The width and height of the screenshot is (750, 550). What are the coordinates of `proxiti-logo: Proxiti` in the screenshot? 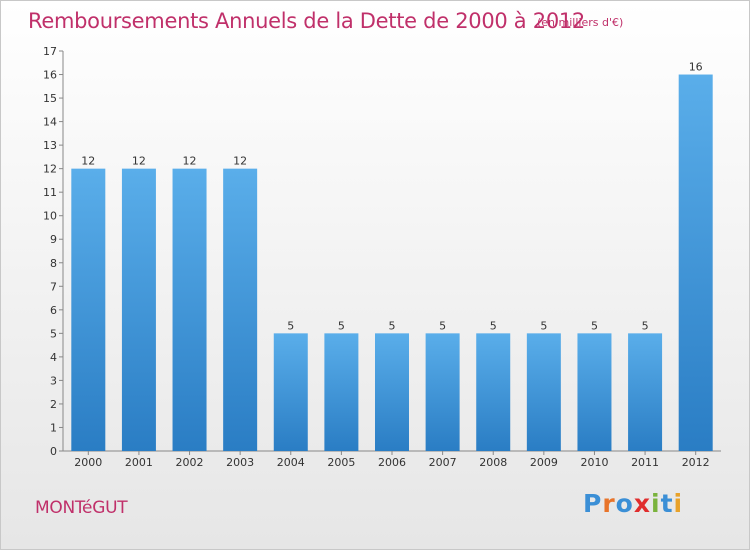 It's located at (633, 503).